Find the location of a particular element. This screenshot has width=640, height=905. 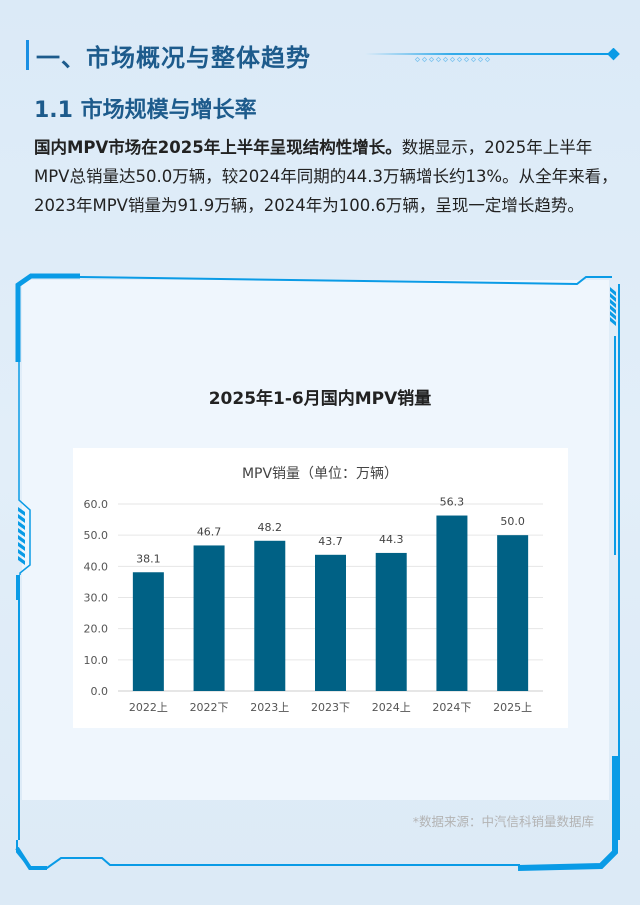

subsection-title: 1.1 市场规模与增长率 is located at coordinates (145, 110).